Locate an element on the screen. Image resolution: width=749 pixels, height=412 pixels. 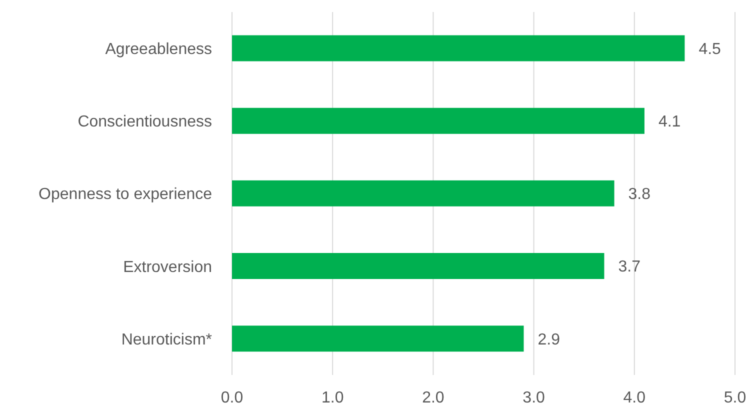
x-tick-label: 5.0 is located at coordinates (735, 397).